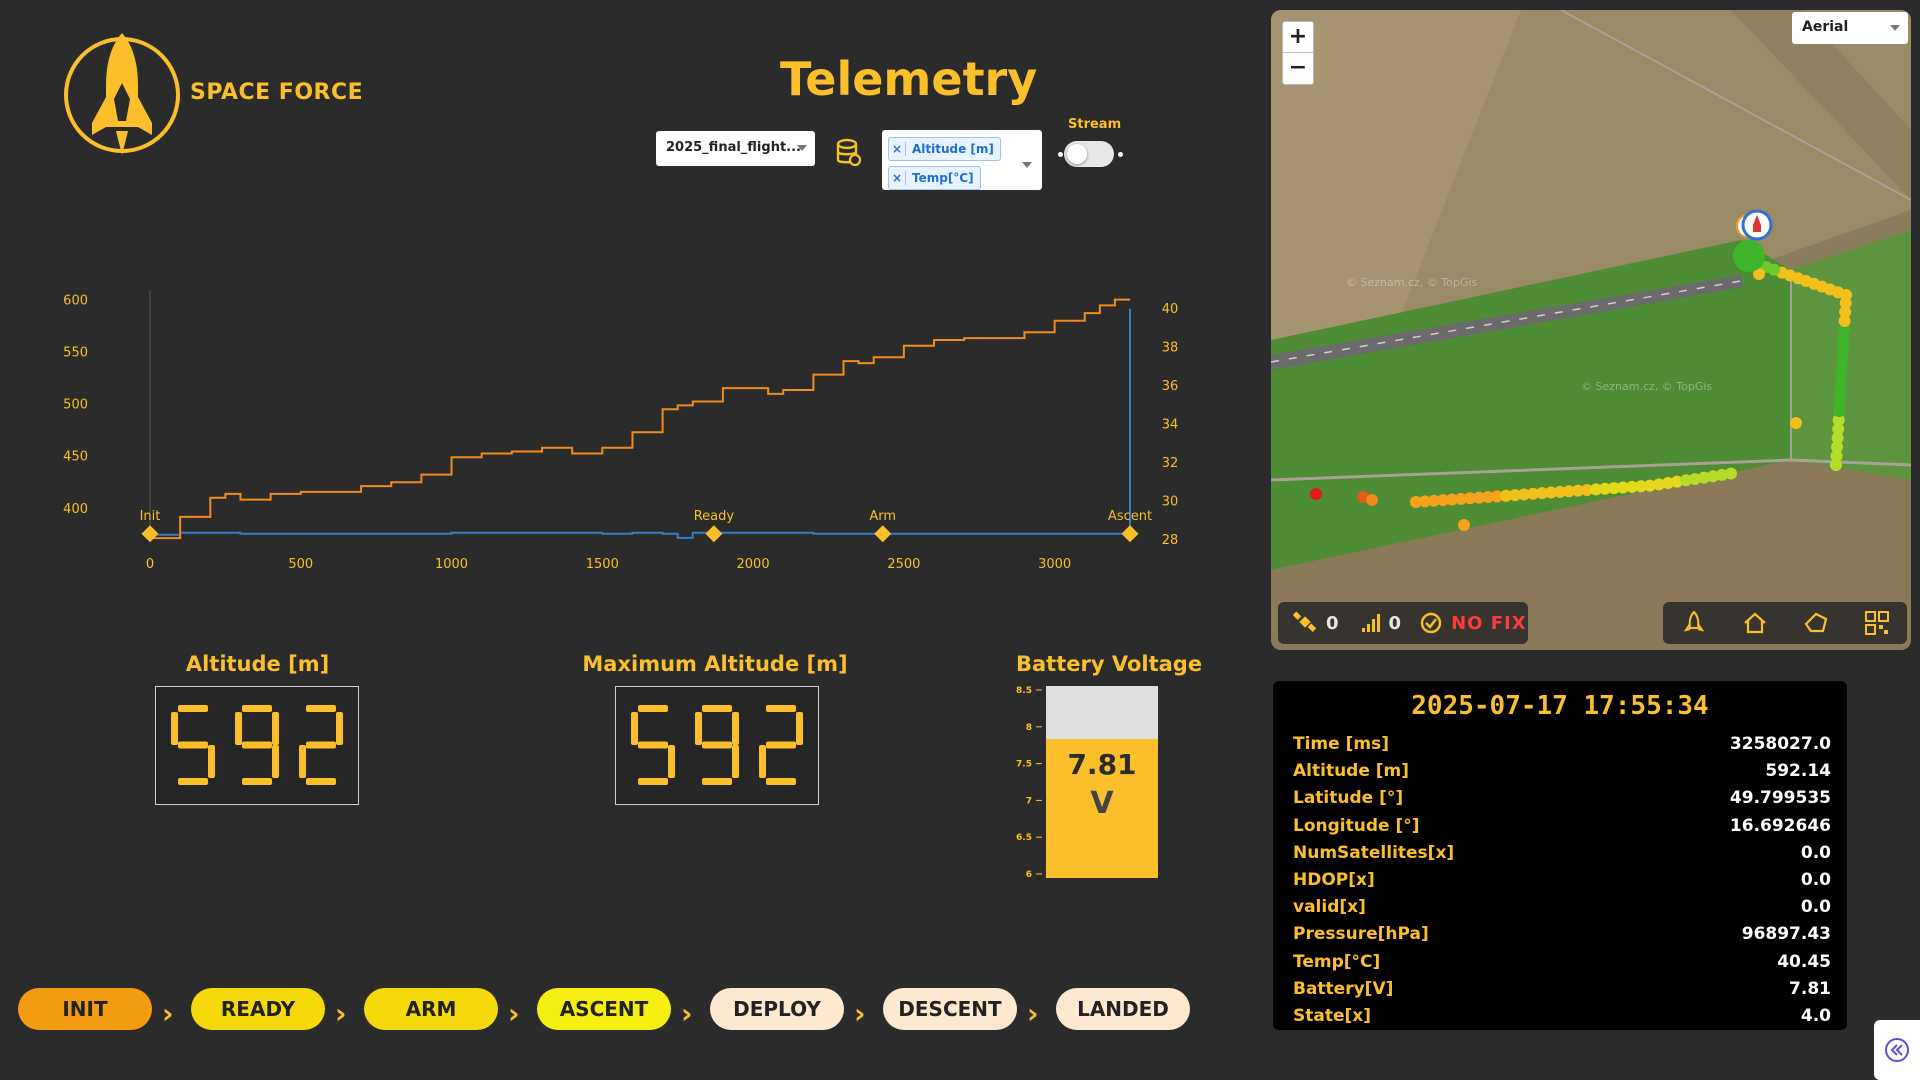 The width and height of the screenshot is (1920, 1080). I want to click on state-marker-label: Ascent, so click(1130, 516).